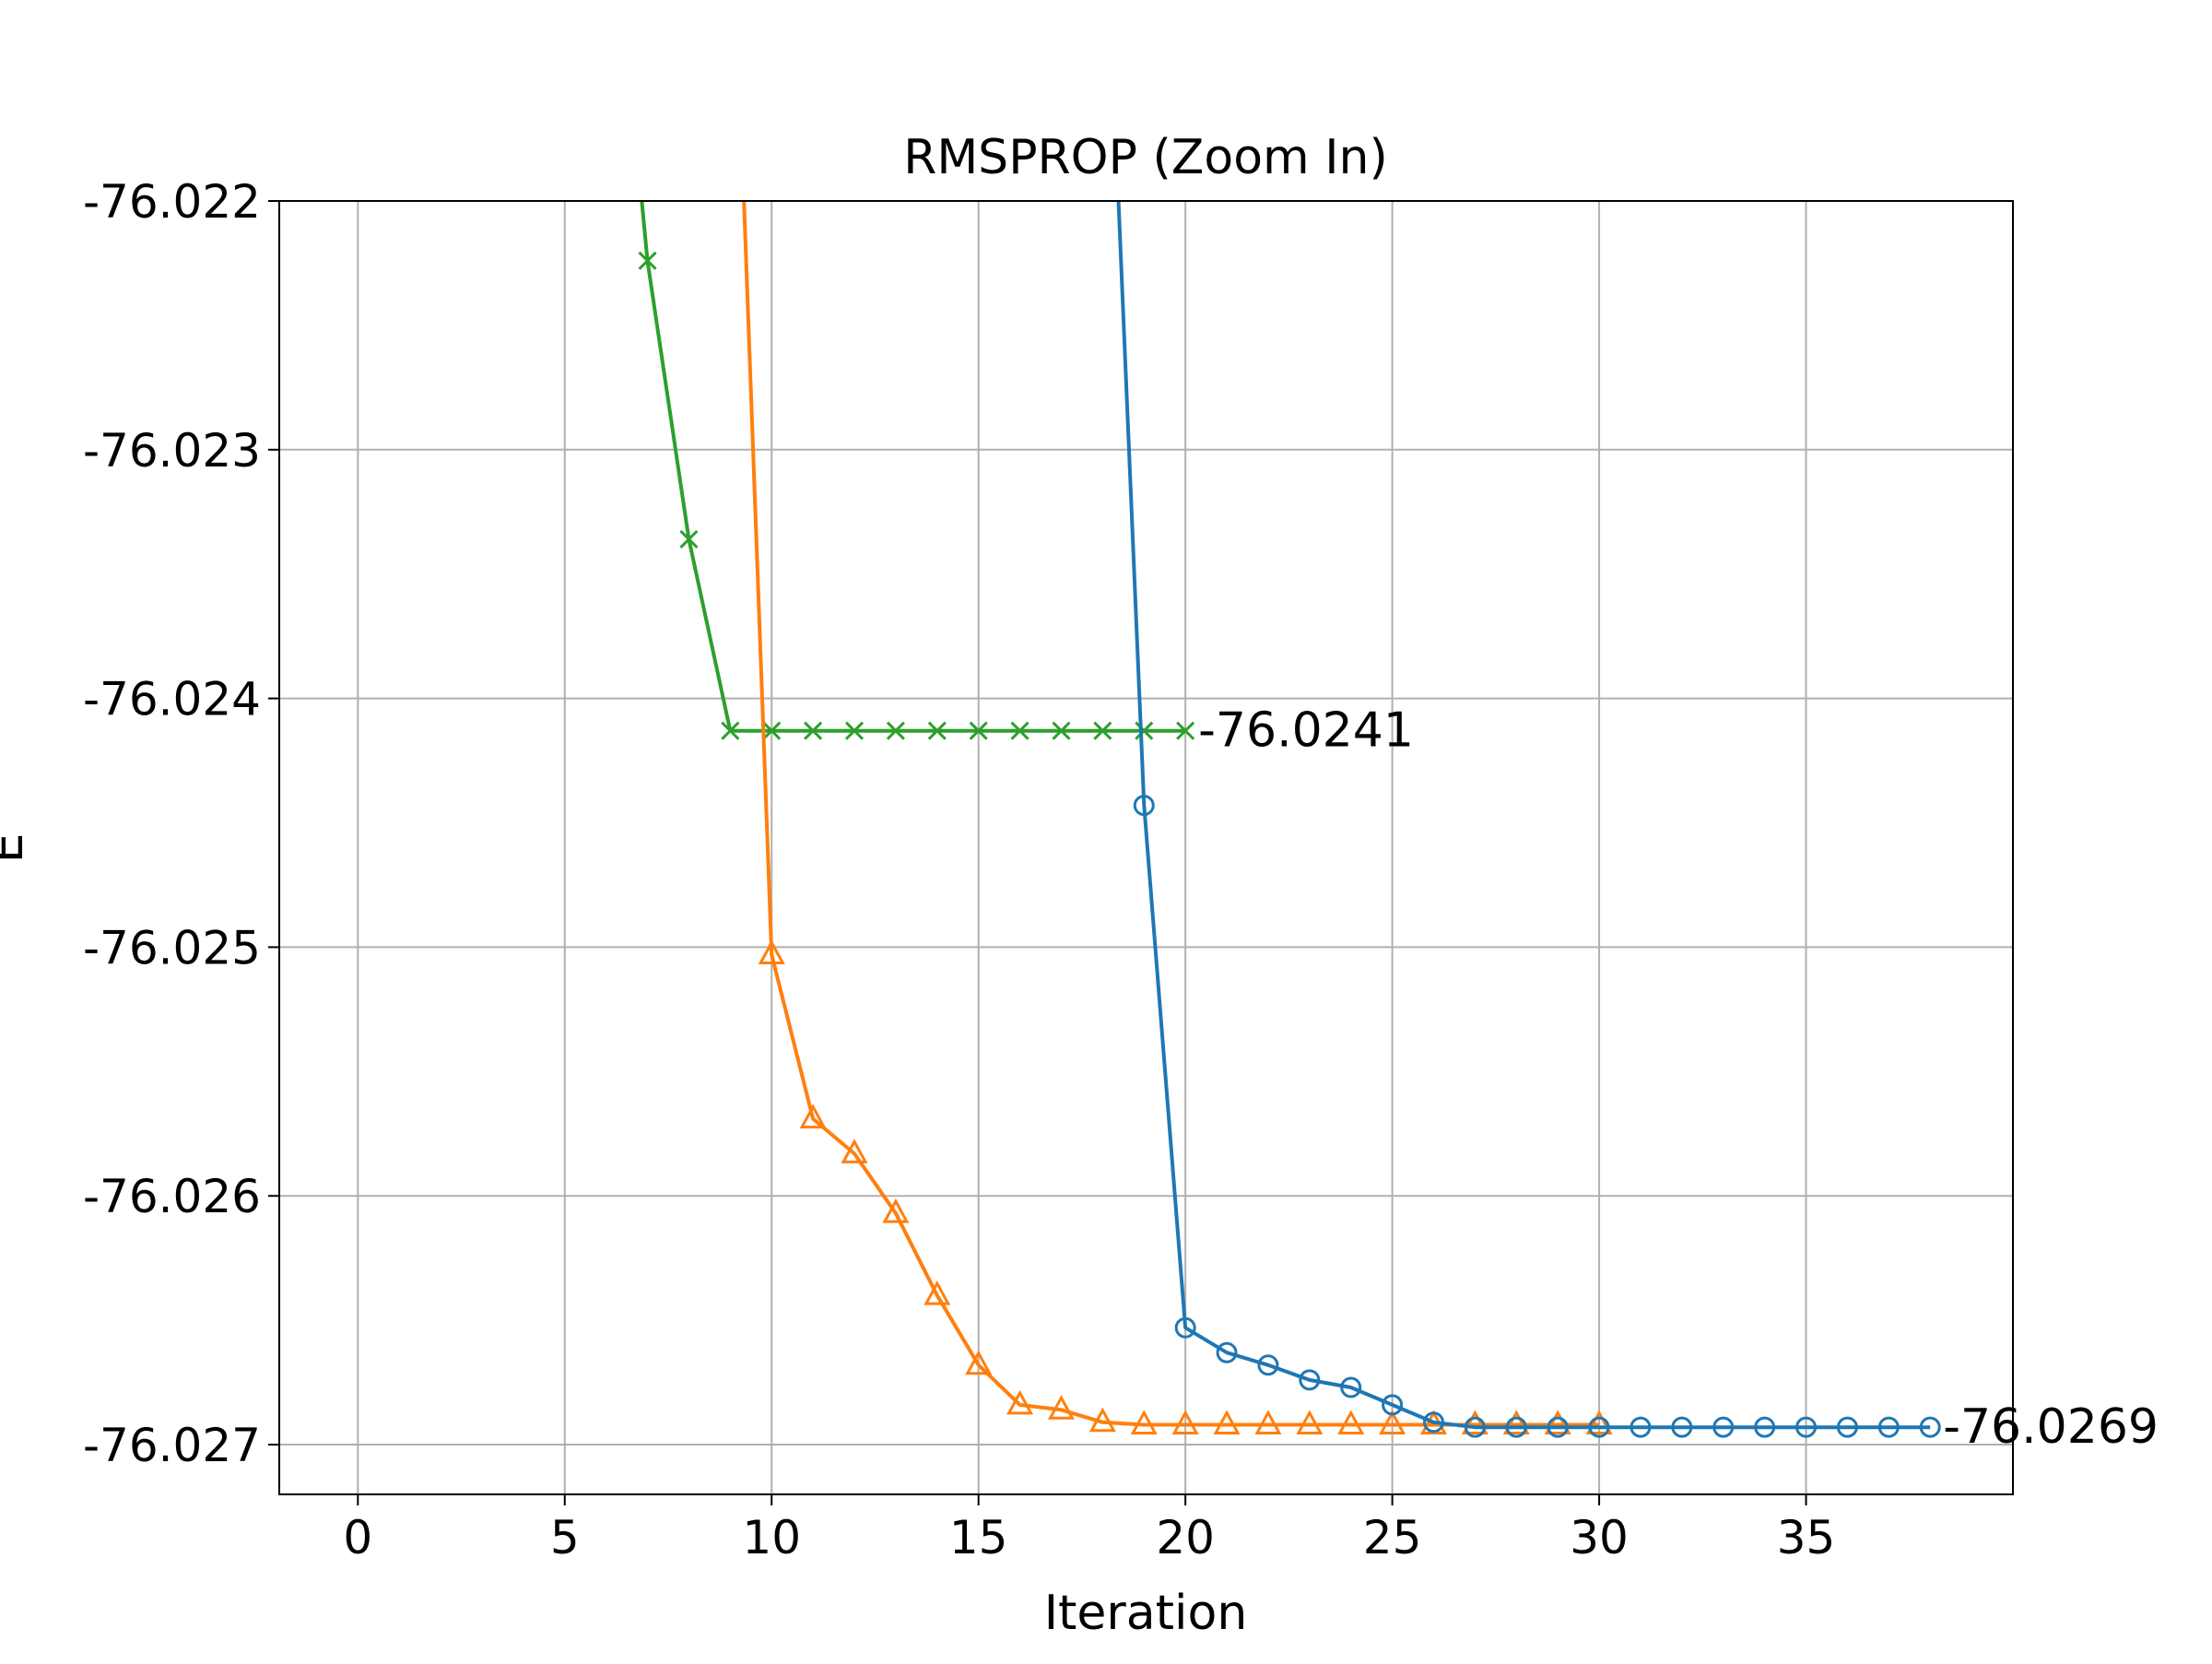 The width and height of the screenshot is (2212, 1664). Describe the element at coordinates (1392, 1537) in the screenshot. I see `x-tick-label: 25` at that location.